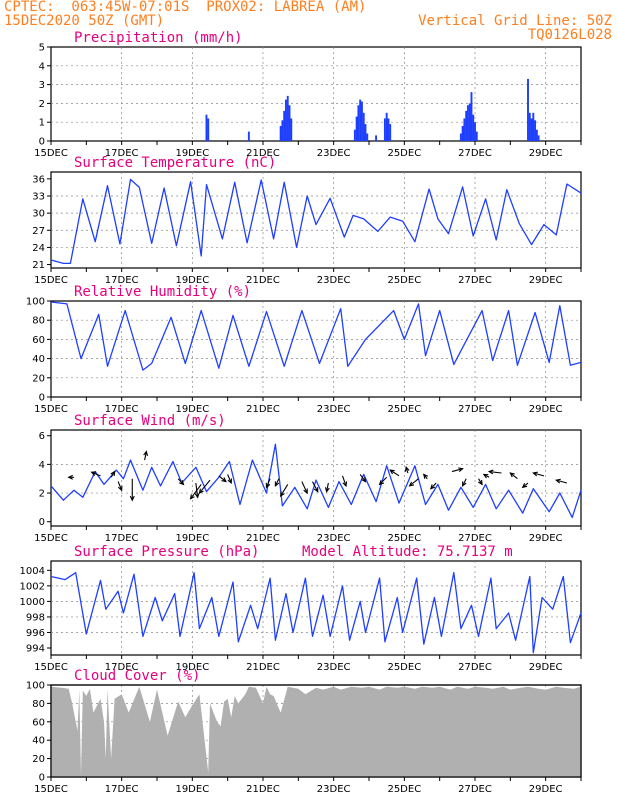  I want to click on pressure-xtick-label: 27DEC, so click(475, 667).